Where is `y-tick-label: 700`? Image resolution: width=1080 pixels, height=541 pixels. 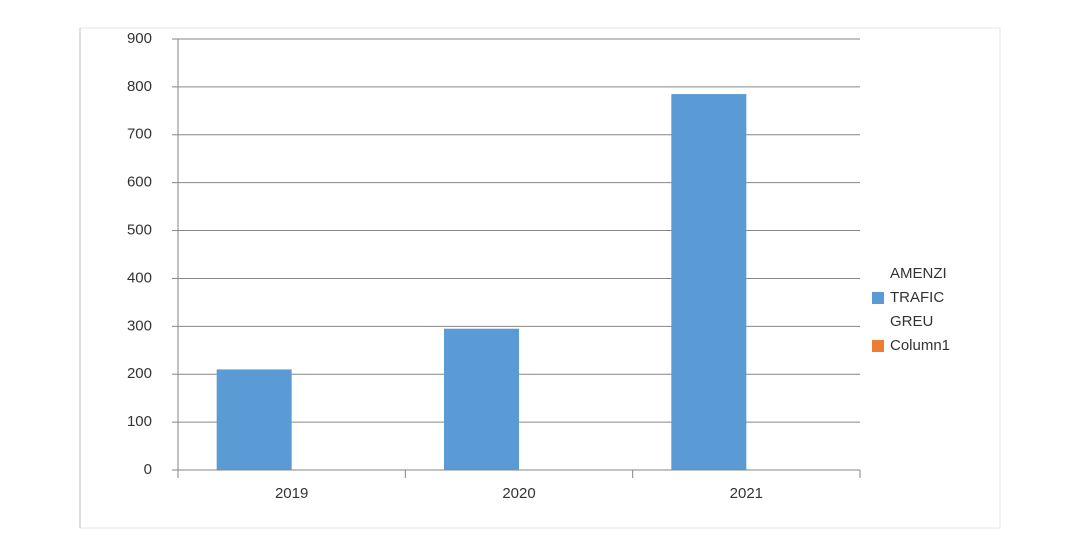 y-tick-label: 700 is located at coordinates (139, 134).